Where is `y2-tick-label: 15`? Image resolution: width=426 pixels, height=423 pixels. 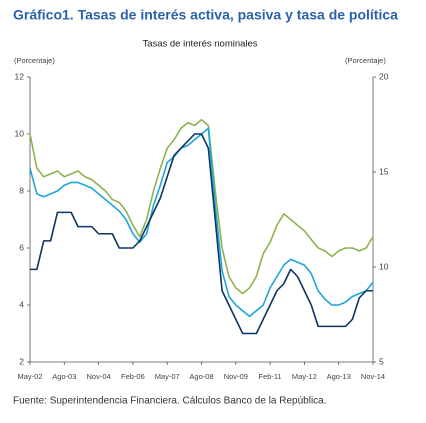 y2-tick-label: 15 is located at coordinates (384, 171).